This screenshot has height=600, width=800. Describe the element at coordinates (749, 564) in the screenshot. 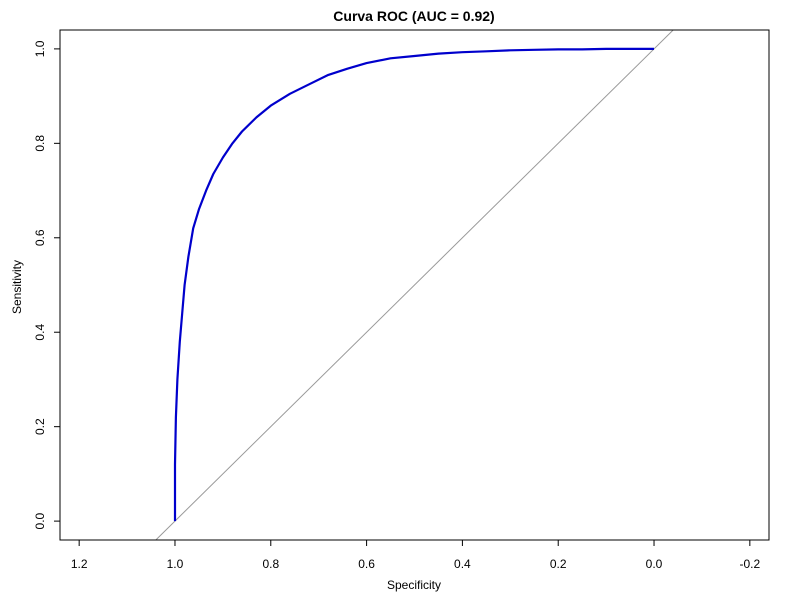

I see `x-tick-label: -0.2` at that location.